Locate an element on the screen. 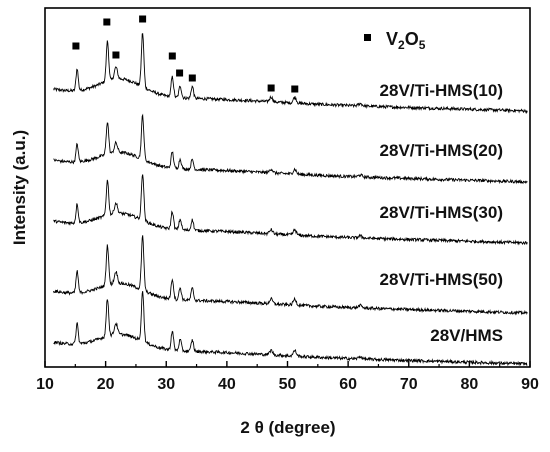 This screenshot has height=452, width=550. x-tick-label: 30 is located at coordinates (166, 384).